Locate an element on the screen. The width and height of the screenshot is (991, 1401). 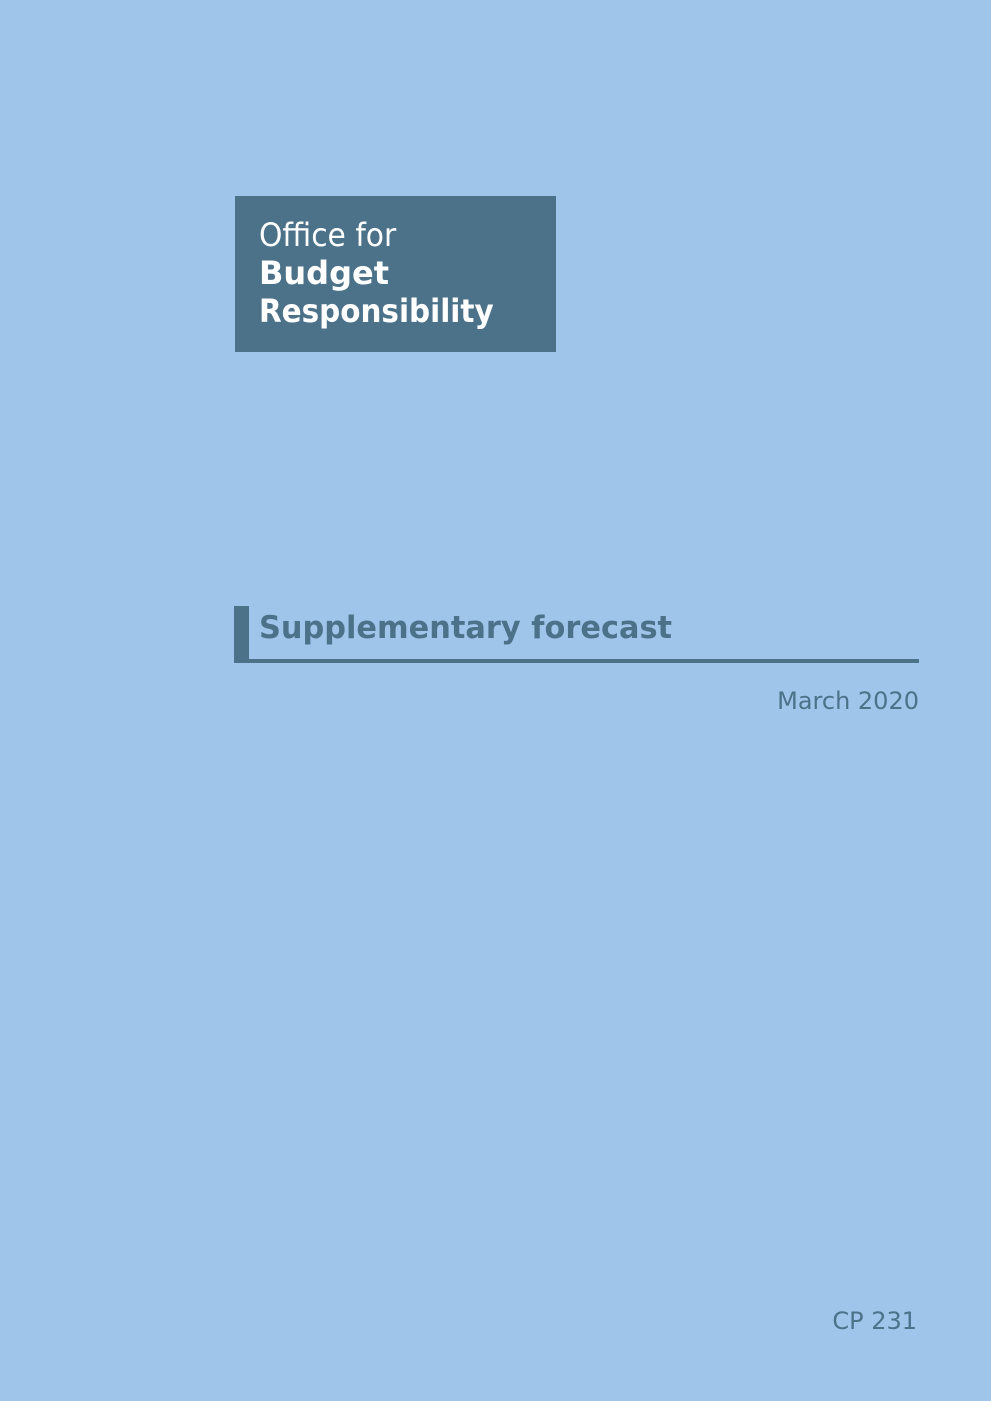
document-title: Supplementary forecast is located at coordinates (466, 628).